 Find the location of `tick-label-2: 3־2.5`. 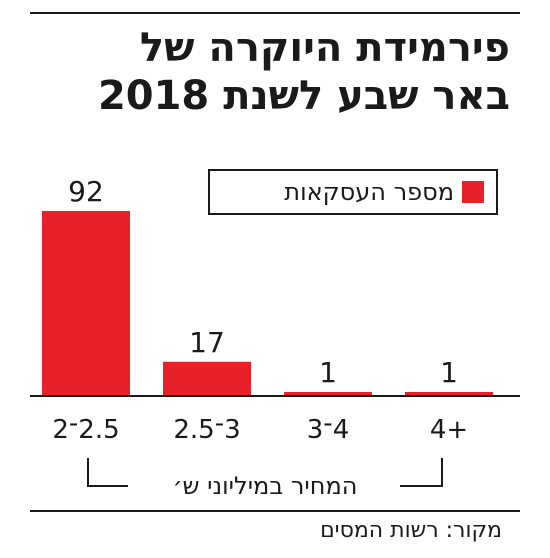

tick-label-2: 3־2.5 is located at coordinates (206, 430).